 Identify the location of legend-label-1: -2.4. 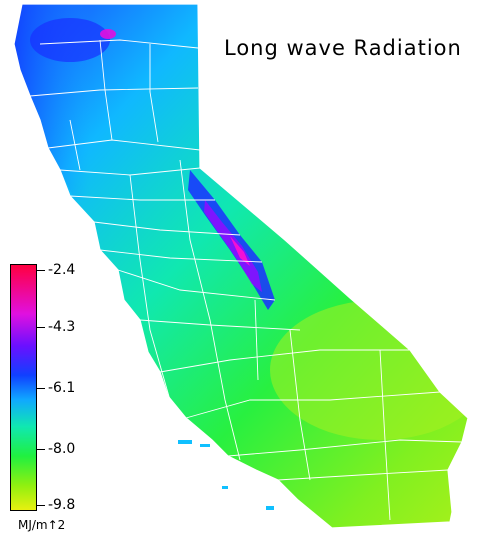
(62, 270).